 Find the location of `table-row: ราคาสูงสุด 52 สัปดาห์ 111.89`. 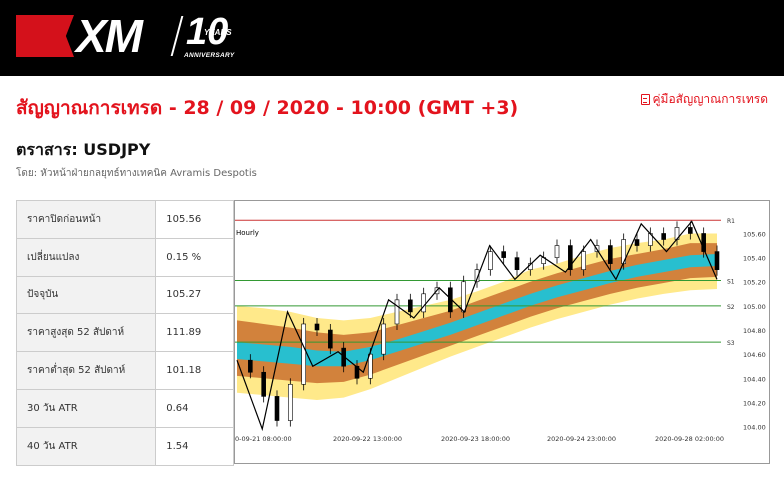

table-row: ราคาสูงสุด 52 สัปดาห์ 111.89 is located at coordinates (124, 333).